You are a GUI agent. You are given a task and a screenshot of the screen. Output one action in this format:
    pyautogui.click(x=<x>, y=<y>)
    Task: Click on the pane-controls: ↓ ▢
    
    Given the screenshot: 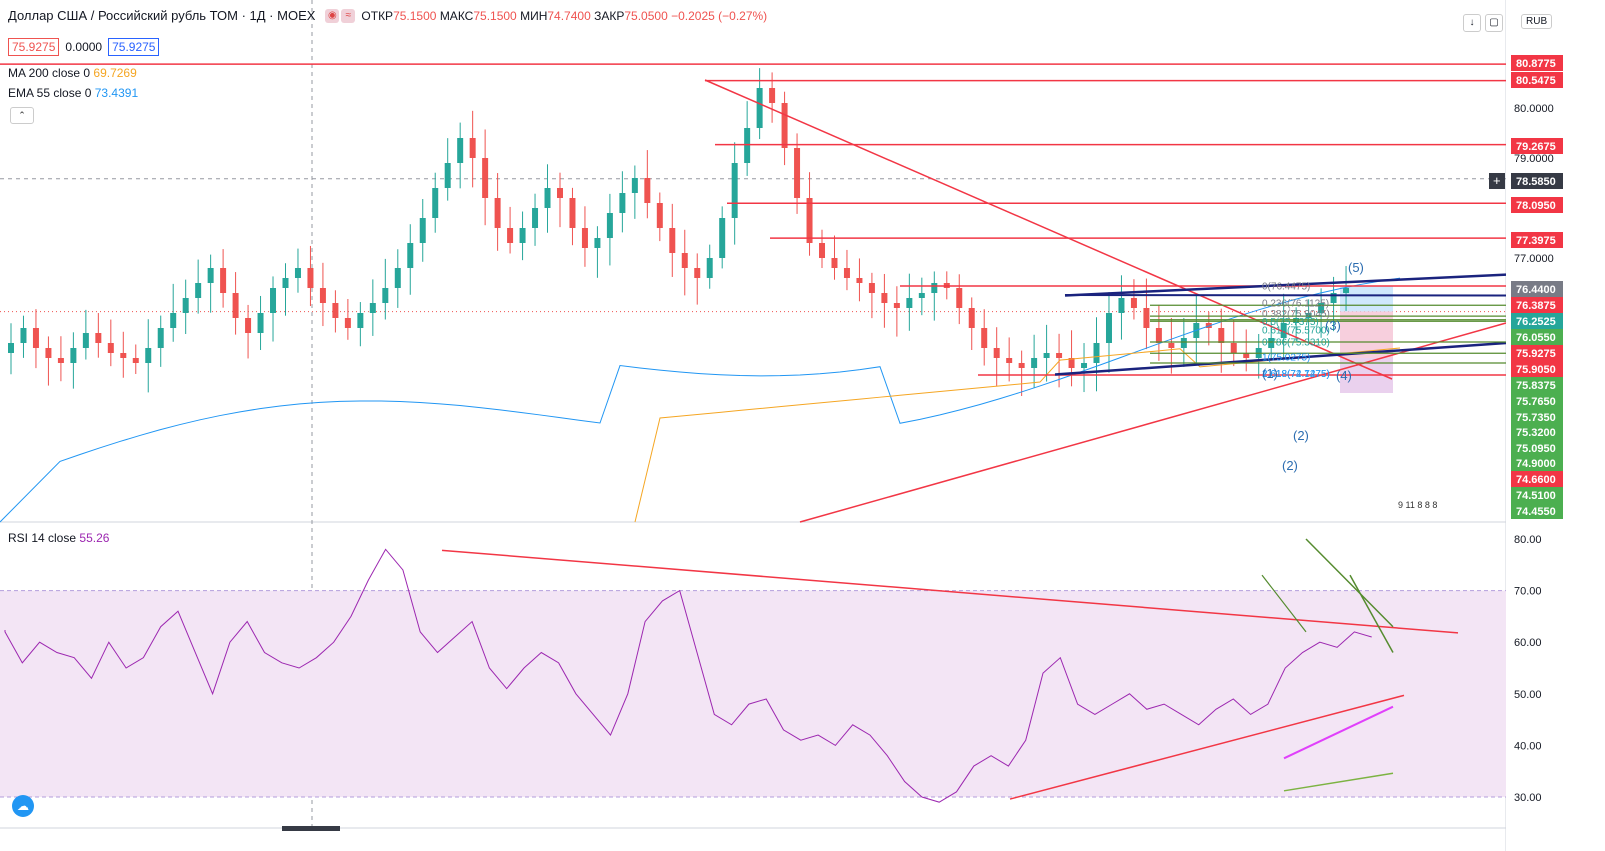 What is the action you would take?
    pyautogui.click(x=1483, y=23)
    